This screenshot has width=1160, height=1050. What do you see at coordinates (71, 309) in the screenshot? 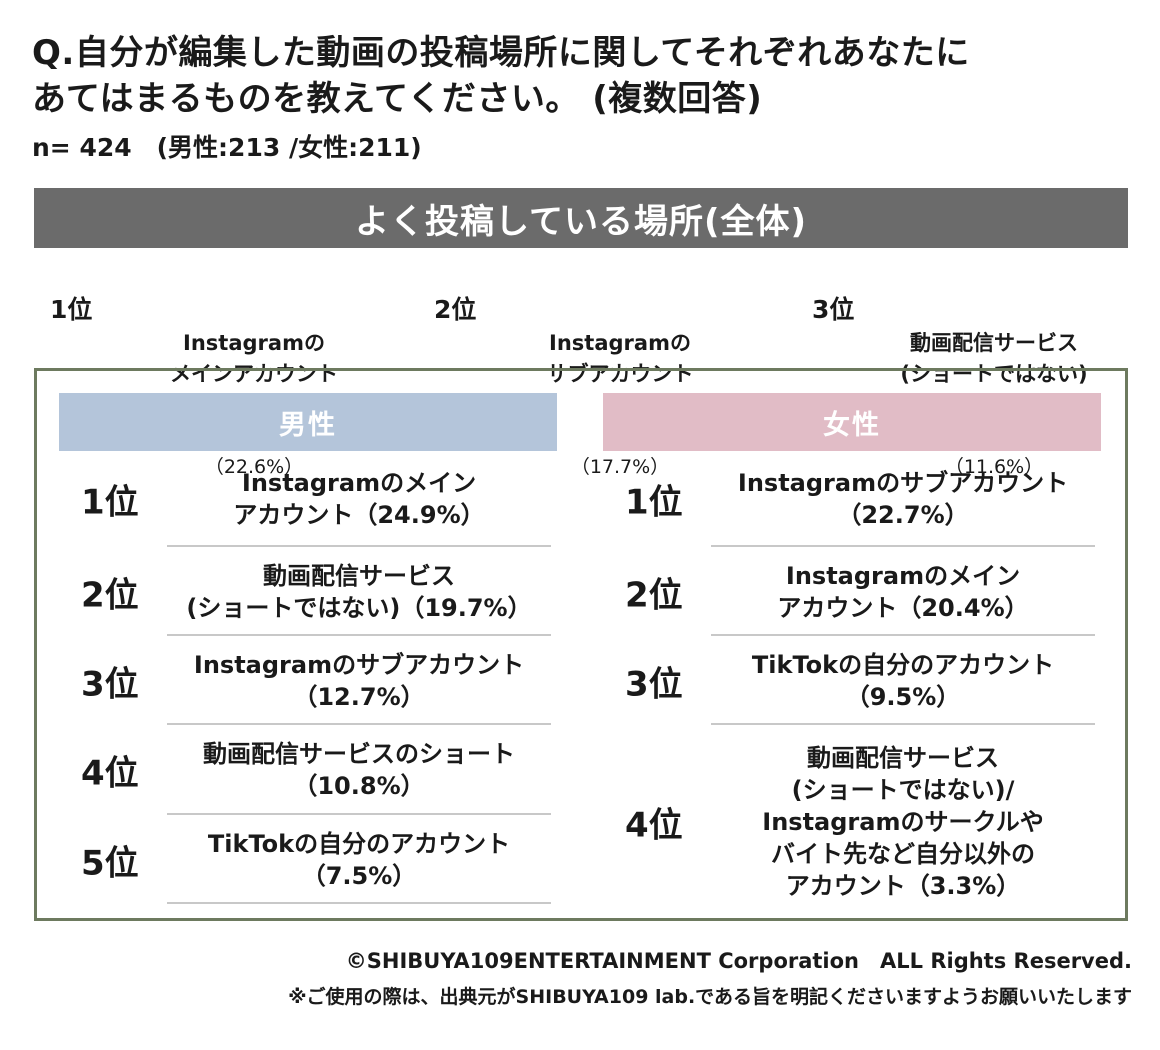
I see `overall-rank-1: 1位` at bounding box center [71, 309].